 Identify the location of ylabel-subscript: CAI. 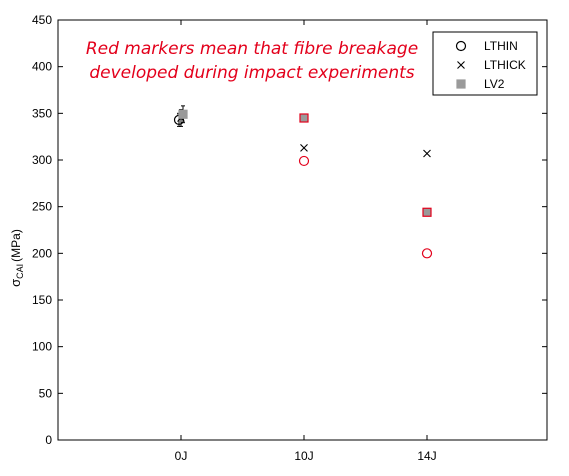
(20, 271).